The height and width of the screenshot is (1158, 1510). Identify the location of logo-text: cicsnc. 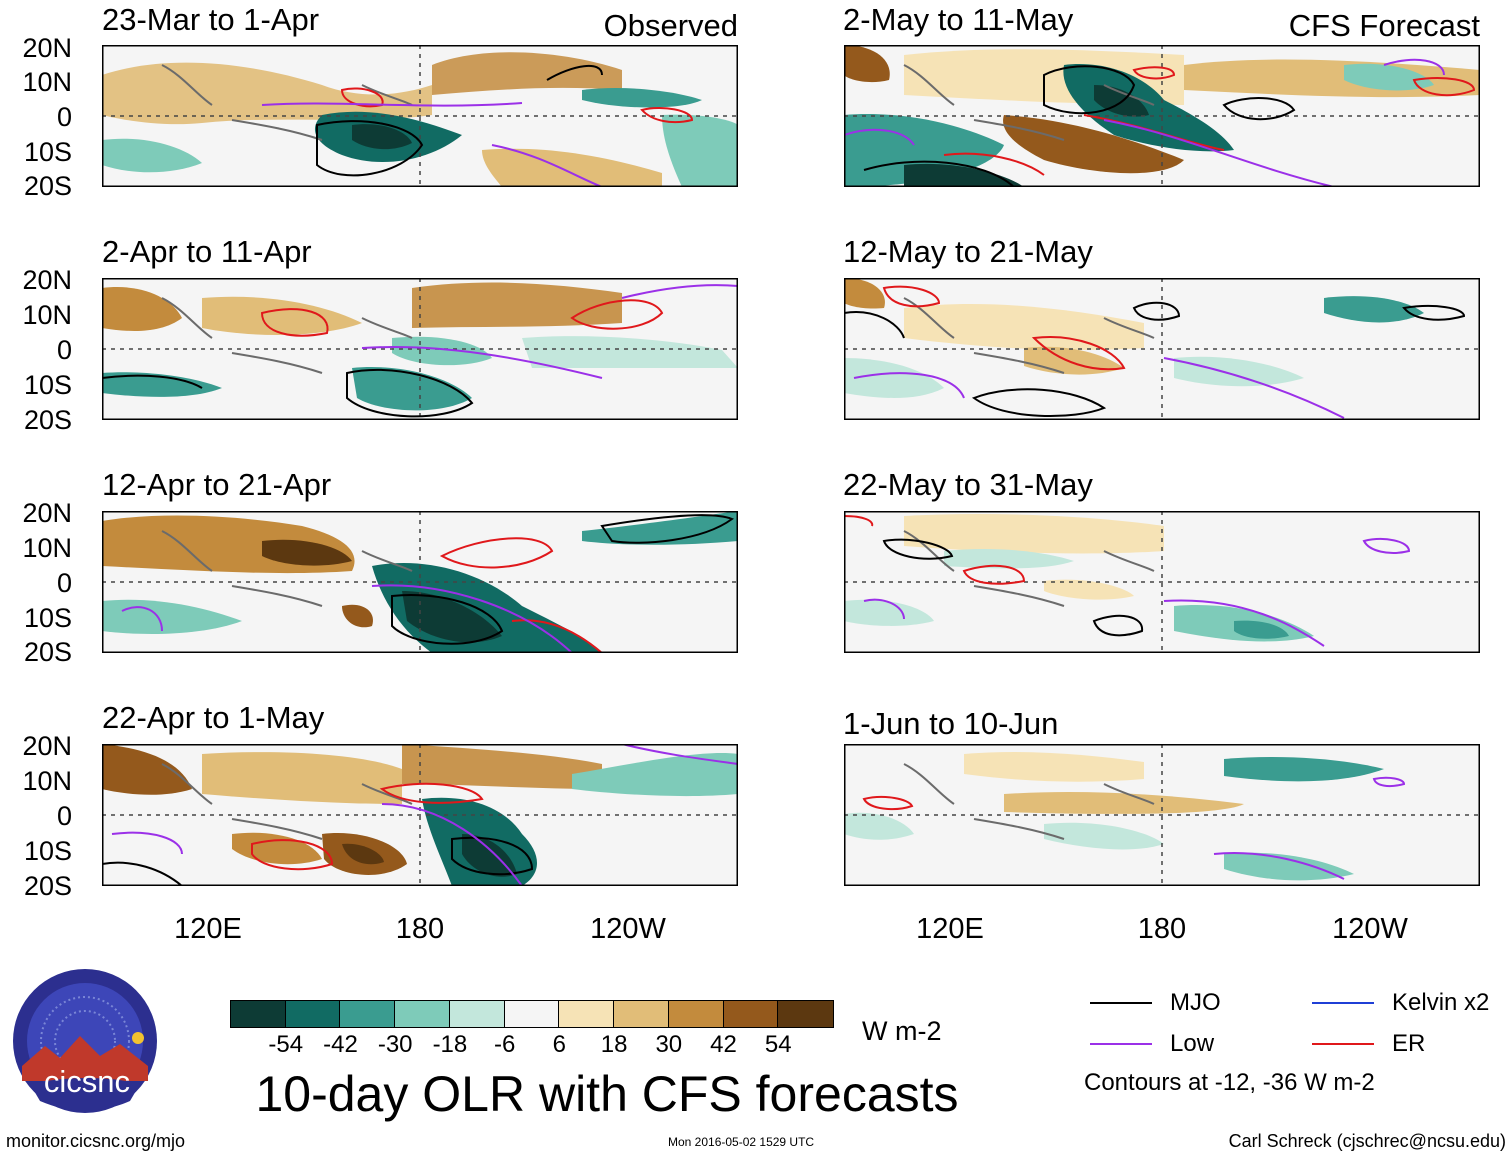
(87, 1081).